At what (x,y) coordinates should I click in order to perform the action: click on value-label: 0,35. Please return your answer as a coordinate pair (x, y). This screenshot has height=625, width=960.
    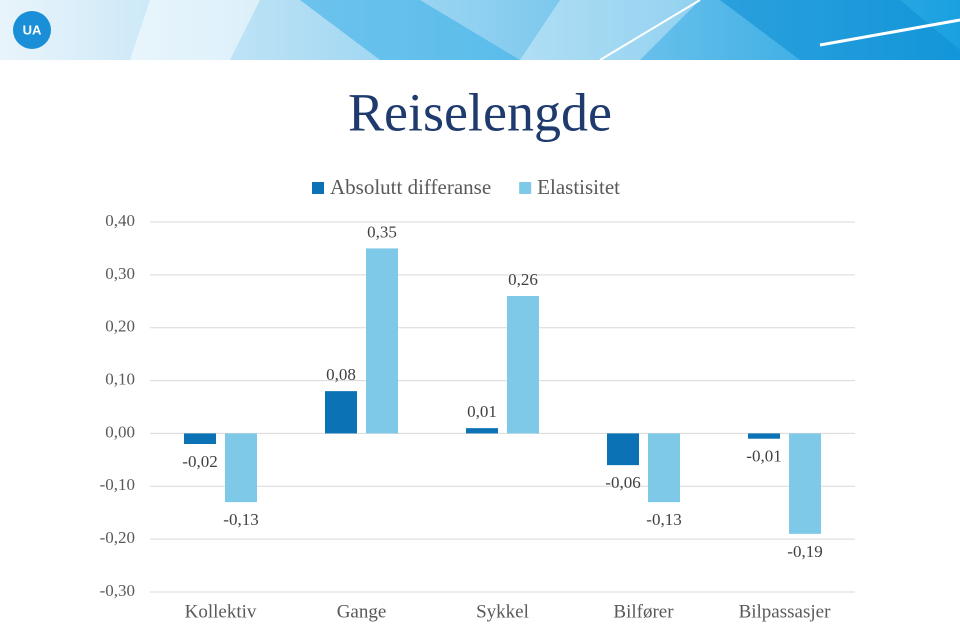
    Looking at the image, I should click on (382, 231).